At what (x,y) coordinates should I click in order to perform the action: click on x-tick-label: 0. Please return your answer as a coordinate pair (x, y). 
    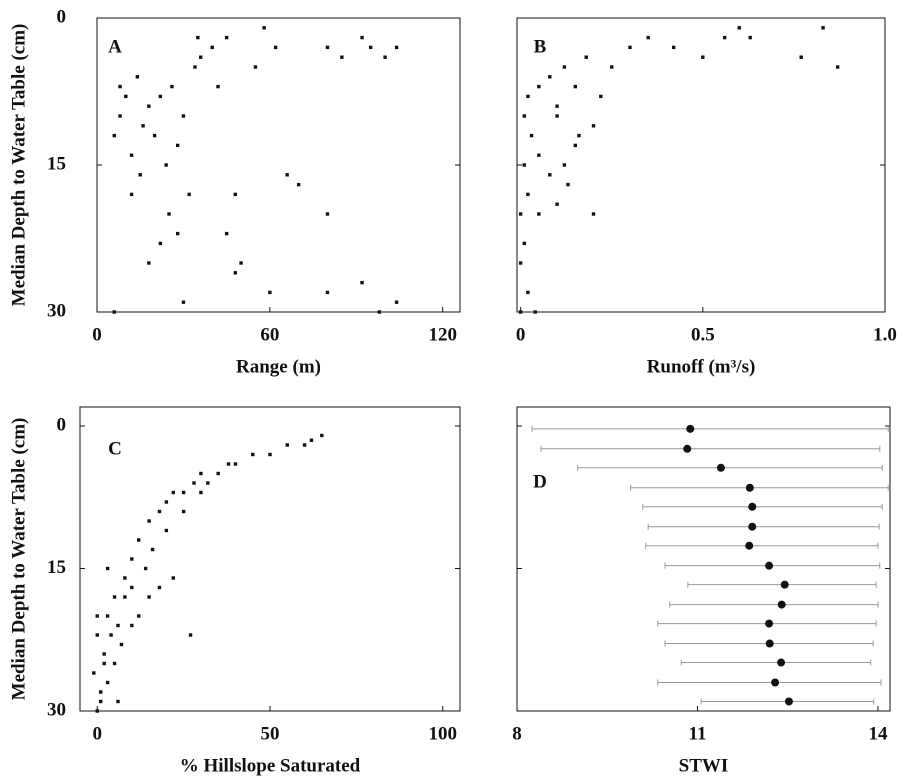
    Looking at the image, I should click on (521, 334).